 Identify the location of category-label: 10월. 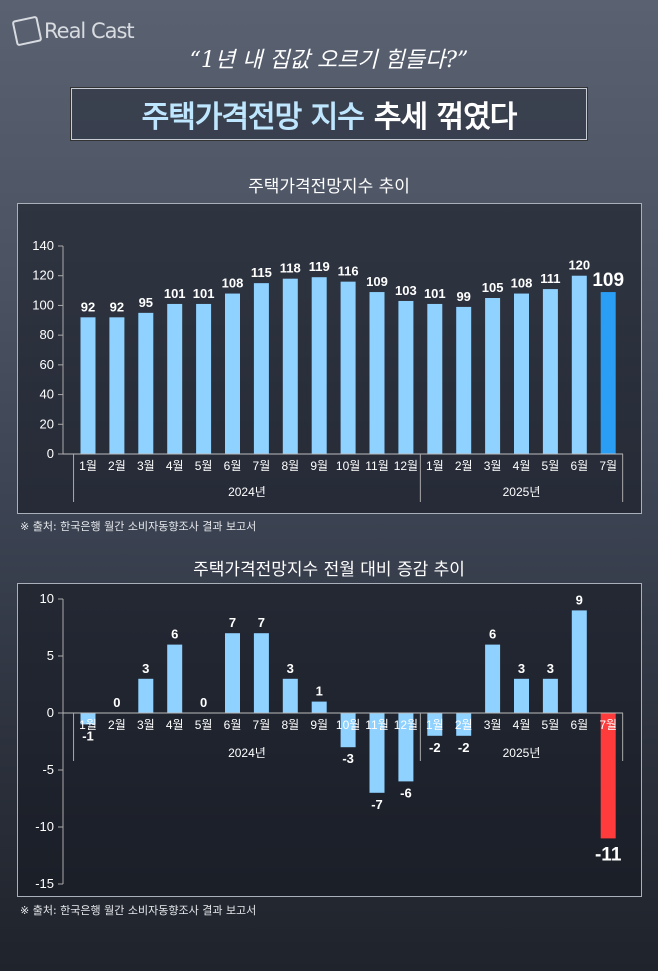
(348, 725).